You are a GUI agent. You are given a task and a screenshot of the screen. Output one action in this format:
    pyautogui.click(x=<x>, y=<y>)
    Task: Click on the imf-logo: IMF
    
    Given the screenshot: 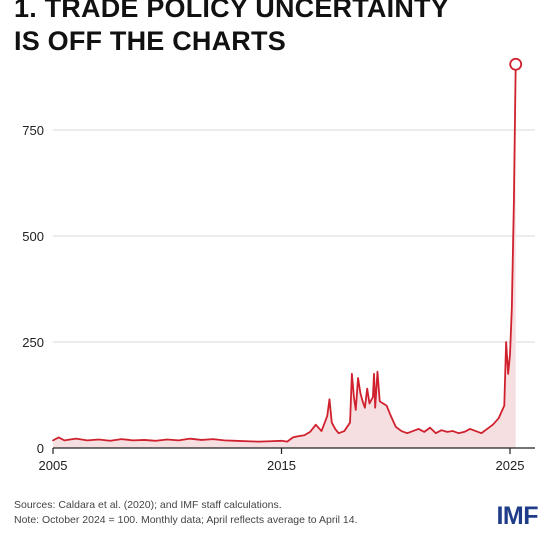 What is the action you would take?
    pyautogui.click(x=517, y=516)
    